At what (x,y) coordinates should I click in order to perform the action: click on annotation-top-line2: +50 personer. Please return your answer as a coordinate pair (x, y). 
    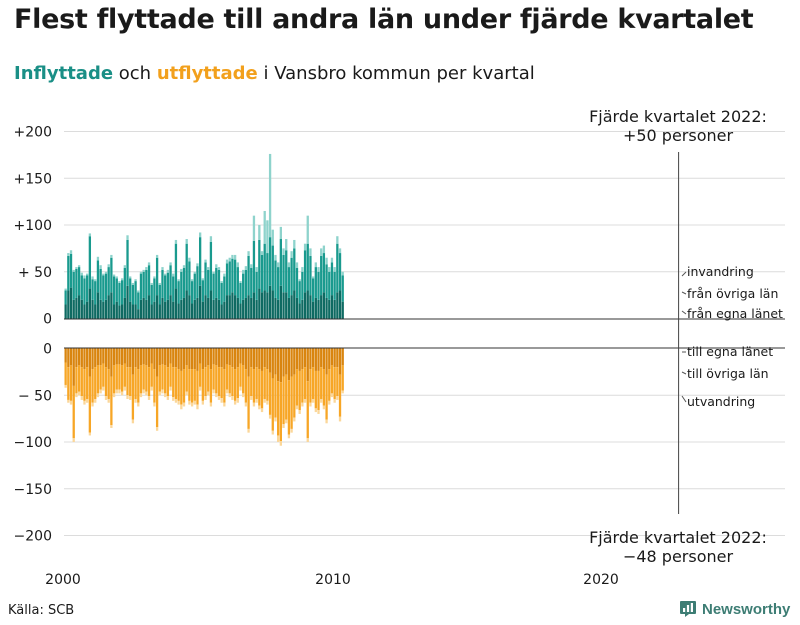
    Looking at the image, I should click on (678, 135).